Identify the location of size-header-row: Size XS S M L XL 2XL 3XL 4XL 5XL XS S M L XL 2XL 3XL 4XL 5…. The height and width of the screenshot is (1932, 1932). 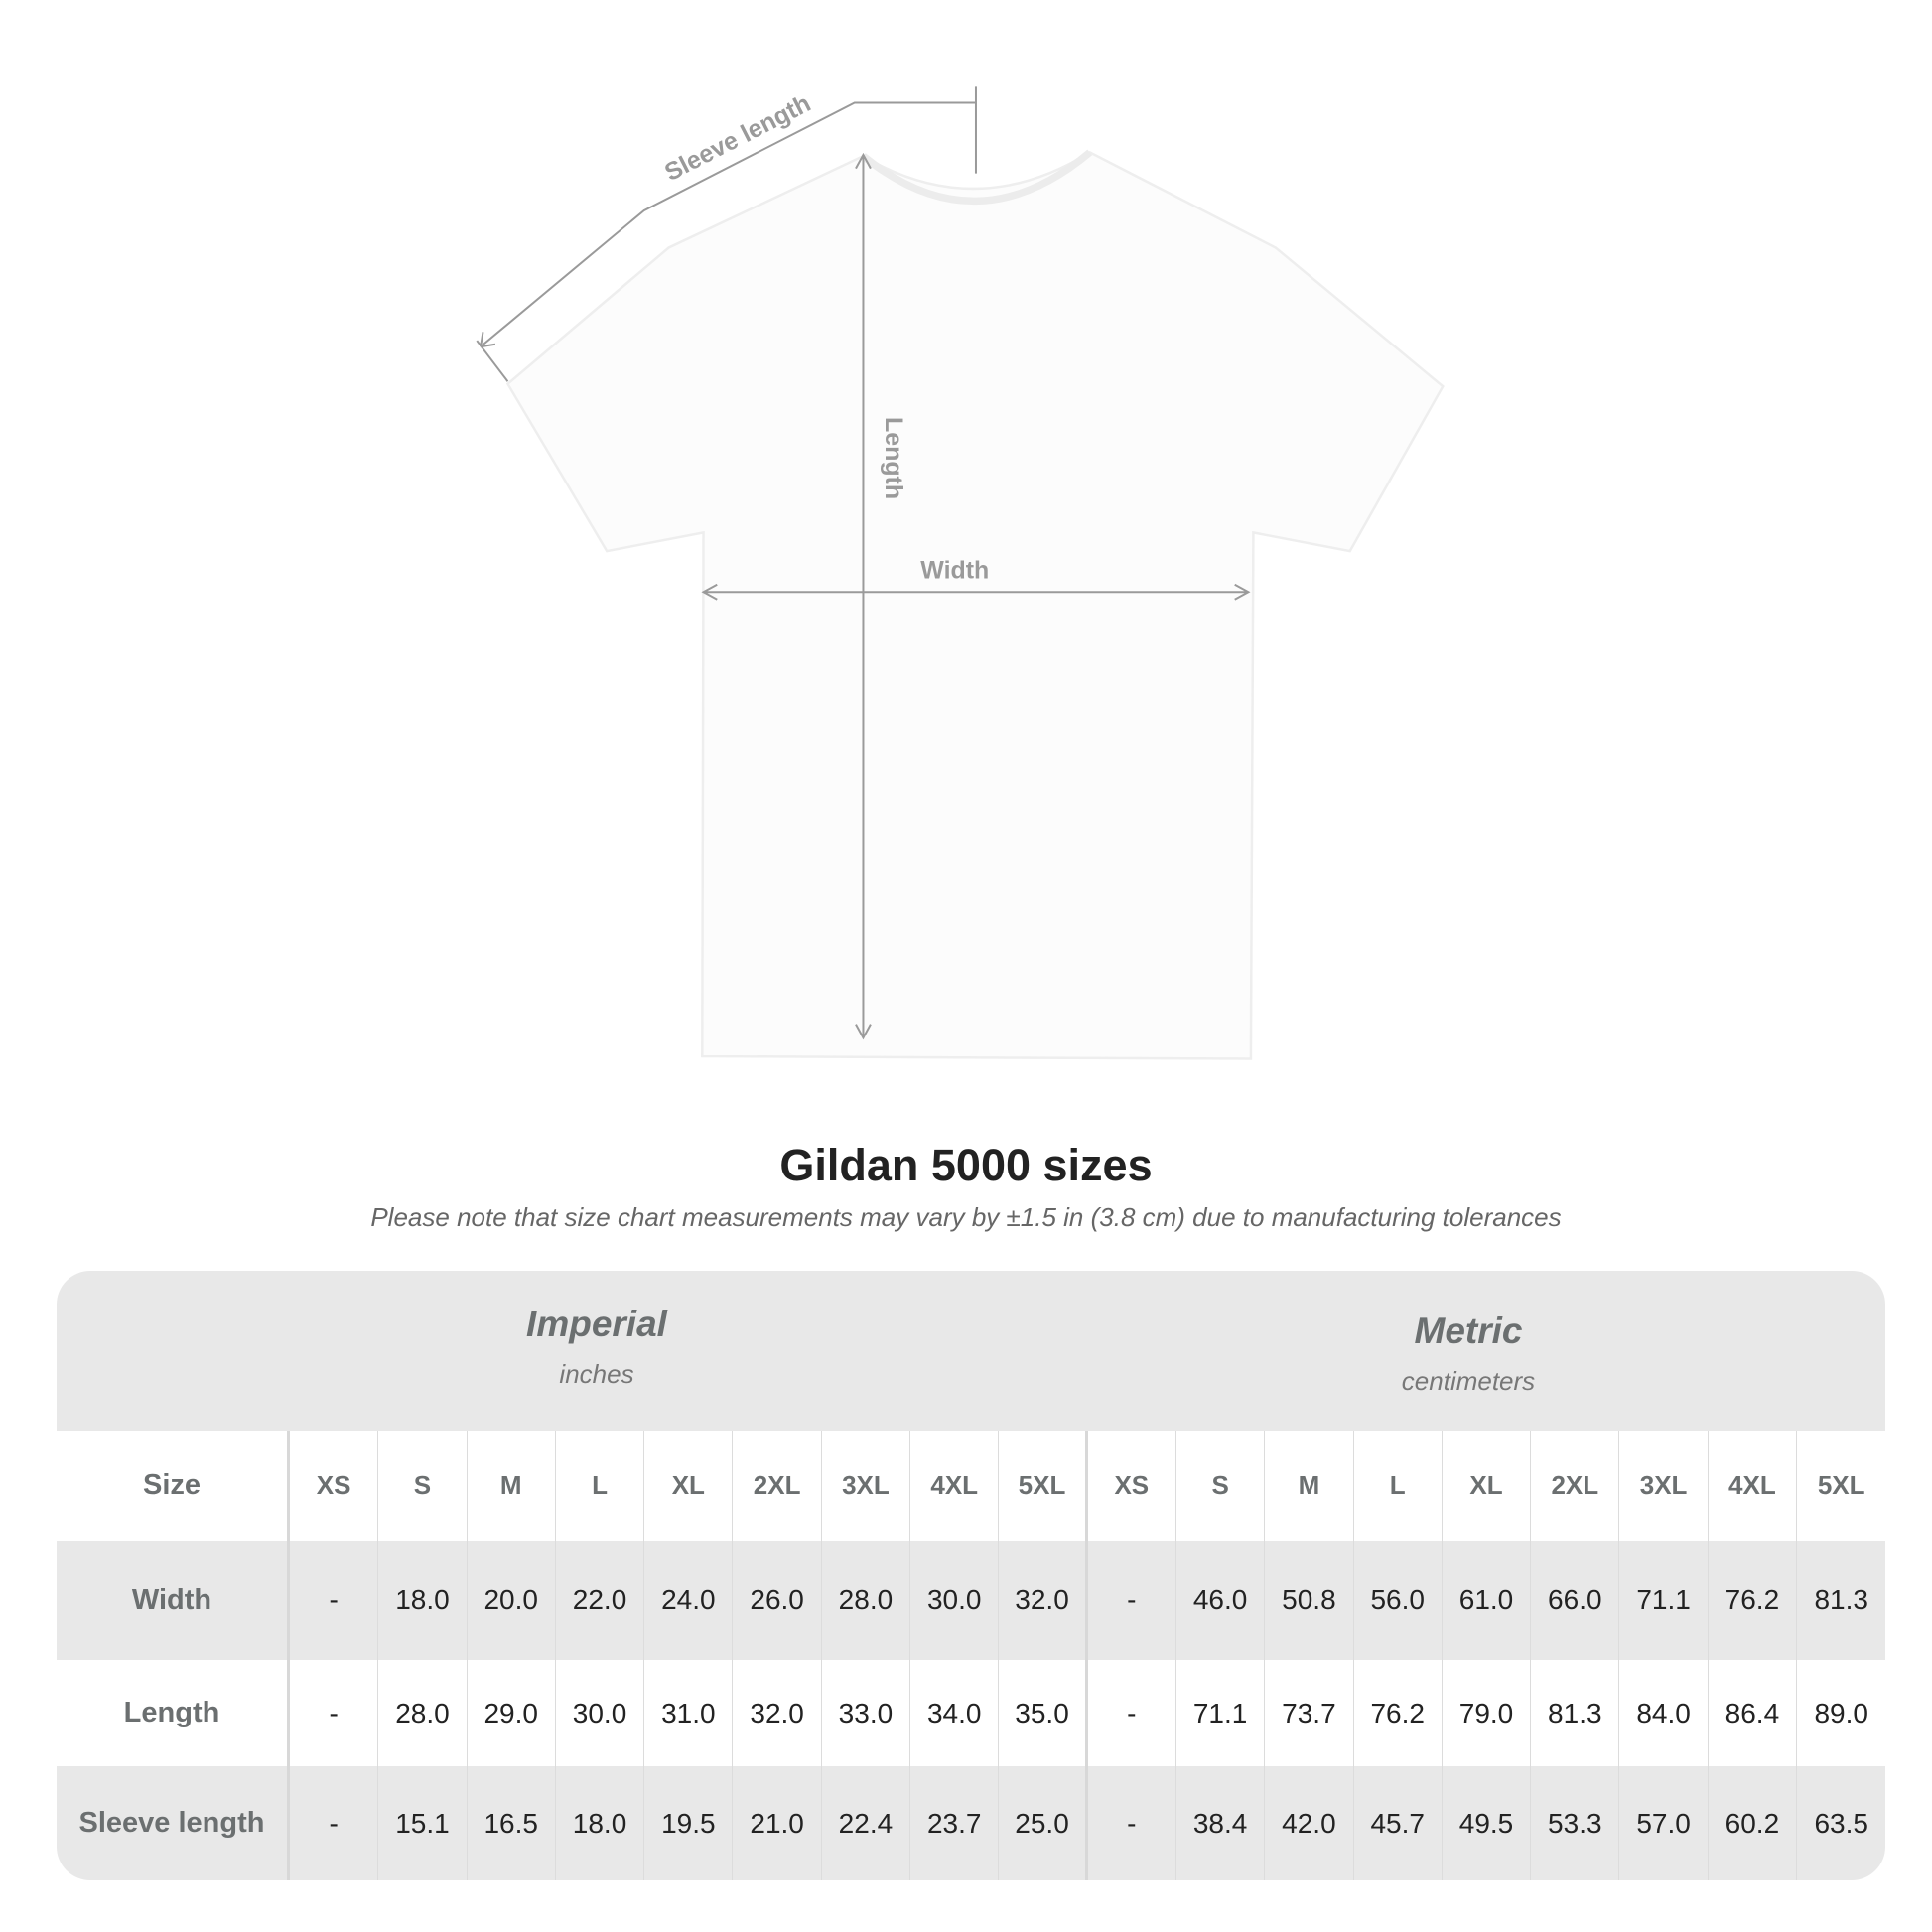
(971, 1486).